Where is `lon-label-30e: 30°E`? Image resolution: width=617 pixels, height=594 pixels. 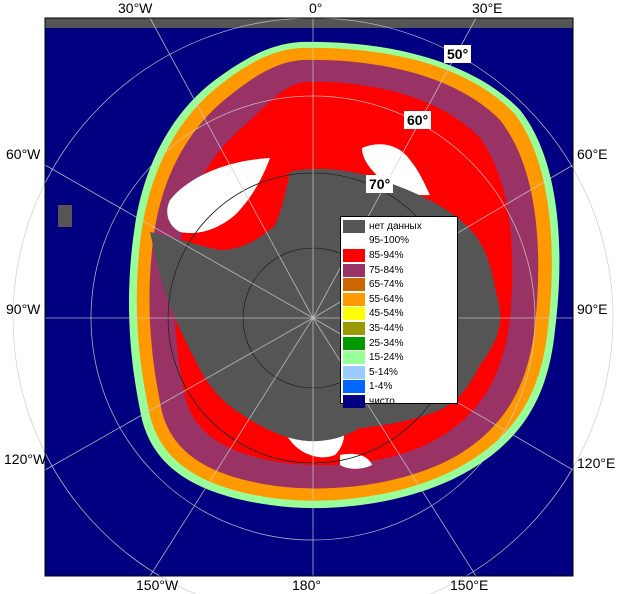 lon-label-30e: 30°E is located at coordinates (487, 8).